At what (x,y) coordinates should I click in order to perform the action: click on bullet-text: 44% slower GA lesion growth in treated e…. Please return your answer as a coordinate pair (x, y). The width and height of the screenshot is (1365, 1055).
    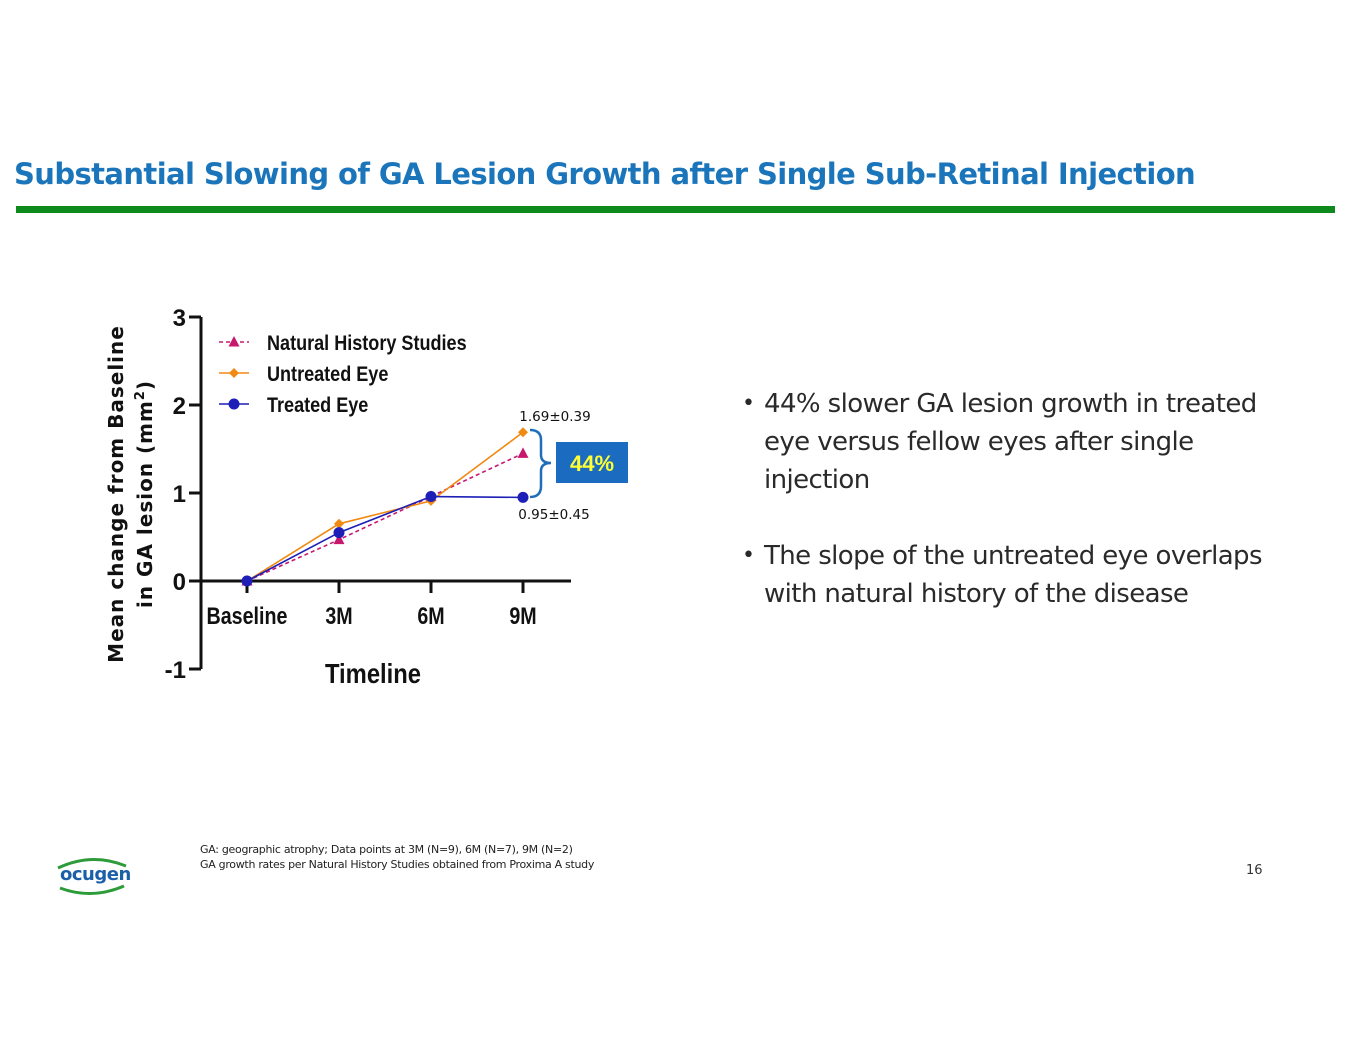
    Looking at the image, I should click on (1010, 442).